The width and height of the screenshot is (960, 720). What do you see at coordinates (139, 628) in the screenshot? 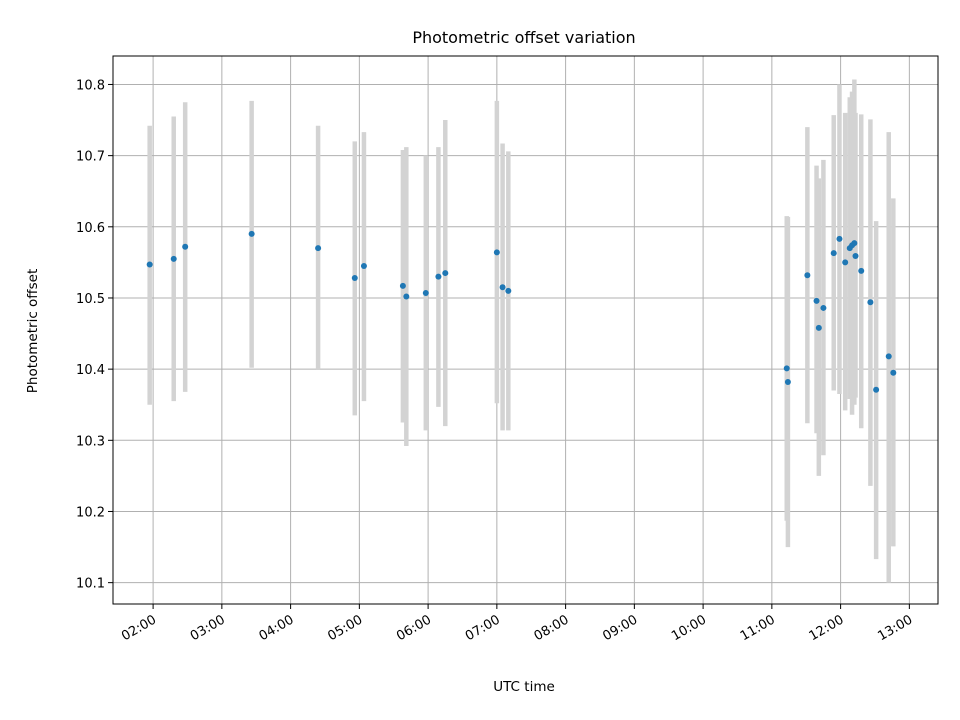
I see `x-tick-label: 02:00` at bounding box center [139, 628].